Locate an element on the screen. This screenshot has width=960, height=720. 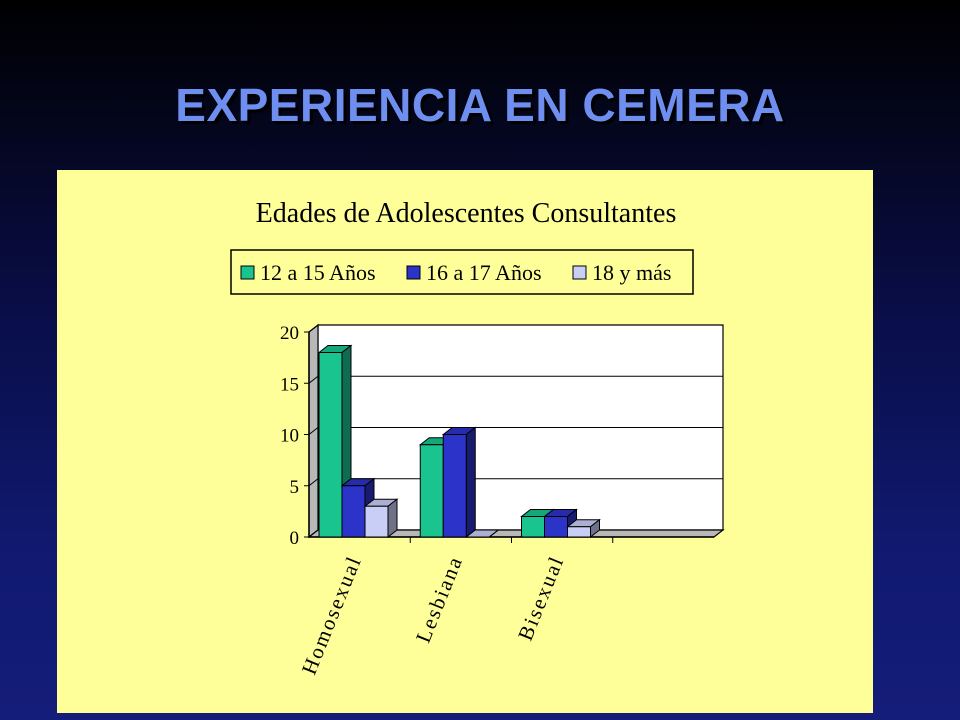
x-category-label-homosexual: Homosexual is located at coordinates (332, 615).